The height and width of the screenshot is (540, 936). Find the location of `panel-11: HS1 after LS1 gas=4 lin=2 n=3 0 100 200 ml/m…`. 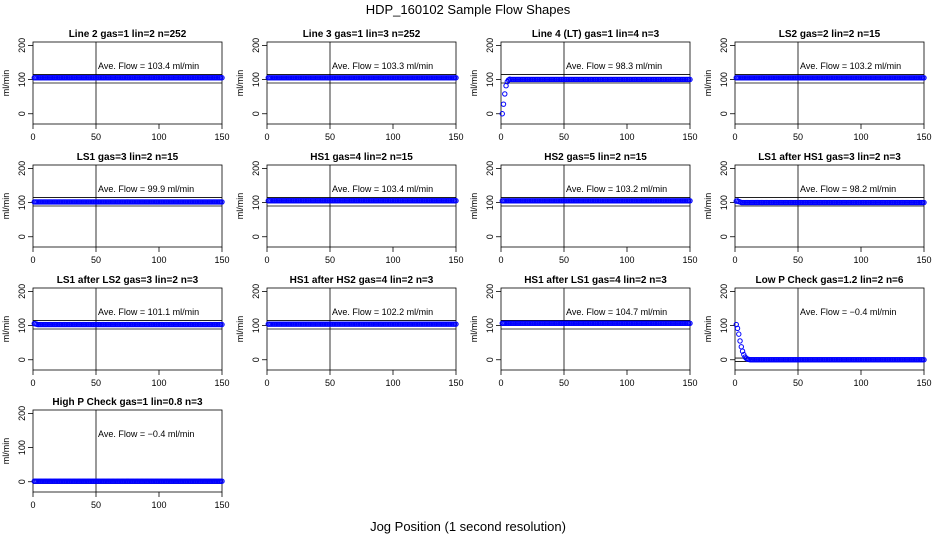

panel-11: HS1 after LS1 gas=4 lin=2 n=3 0 100 200 ml/m… is located at coordinates (583, 331).